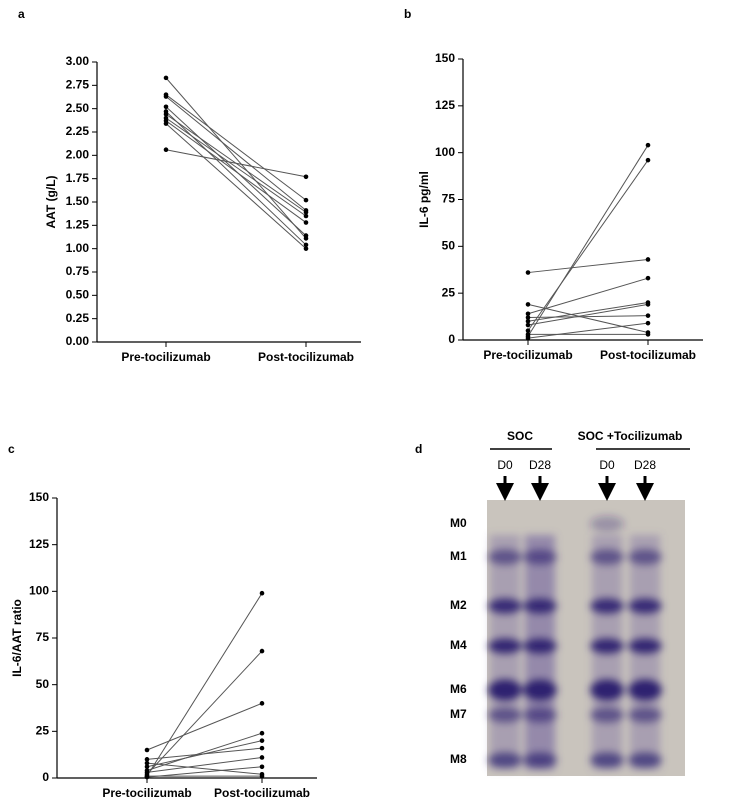  I want to click on panel-letter: a, so click(21, 14).